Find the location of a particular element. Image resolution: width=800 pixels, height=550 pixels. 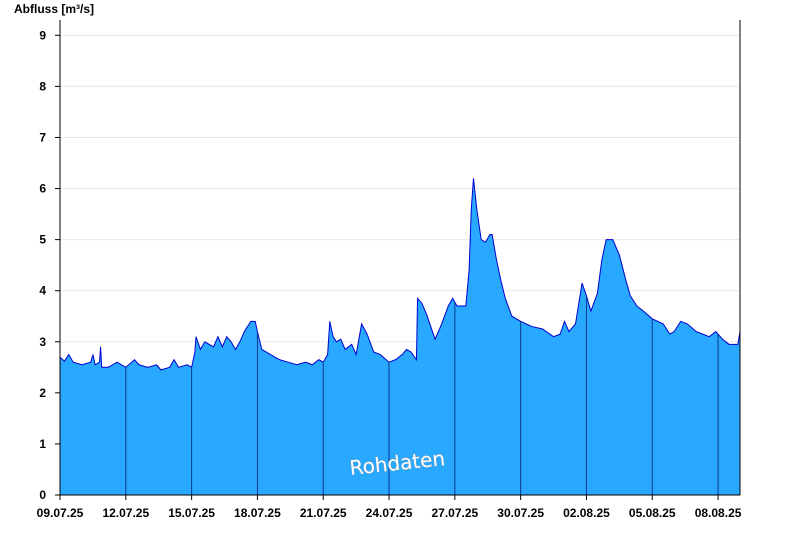

y-tick-label: 9 is located at coordinates (42, 35).